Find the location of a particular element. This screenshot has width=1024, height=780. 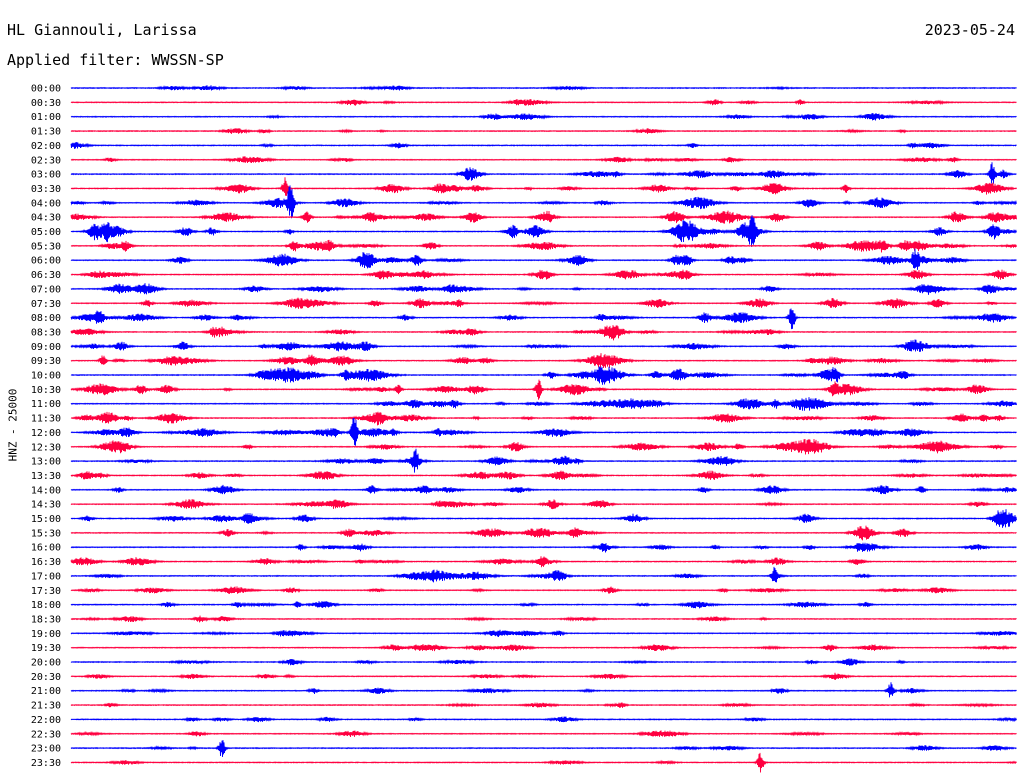

row-time-label: 08:00 is located at coordinates (46, 318).